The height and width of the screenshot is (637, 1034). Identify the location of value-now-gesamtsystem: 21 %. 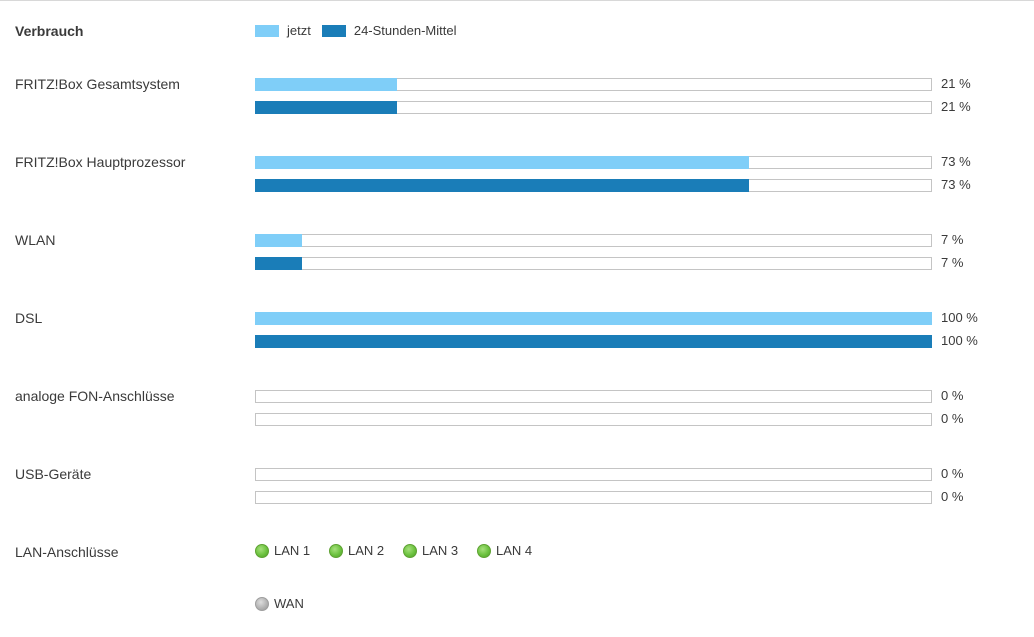
(956, 83).